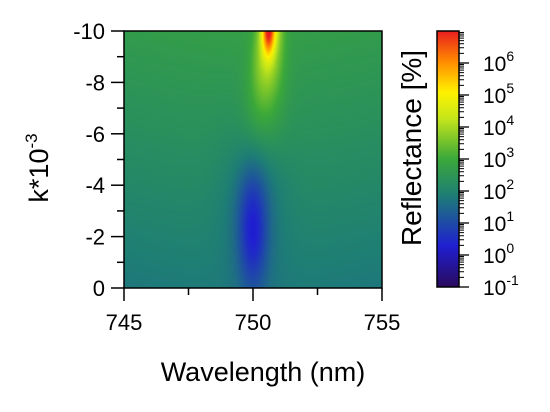 Image resolution: width=550 pixels, height=412 pixels. Describe the element at coordinates (448, 159) in the screenshot. I see `colorbar-gradient` at that location.